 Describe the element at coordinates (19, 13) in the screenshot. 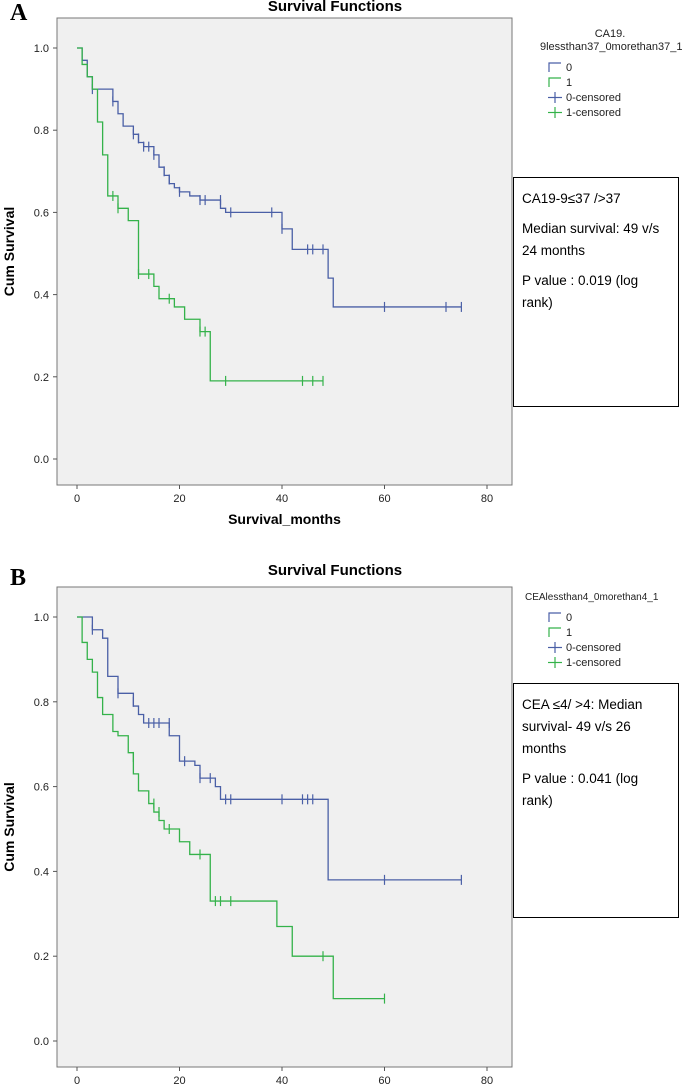

I see `panel-letter: A` at that location.